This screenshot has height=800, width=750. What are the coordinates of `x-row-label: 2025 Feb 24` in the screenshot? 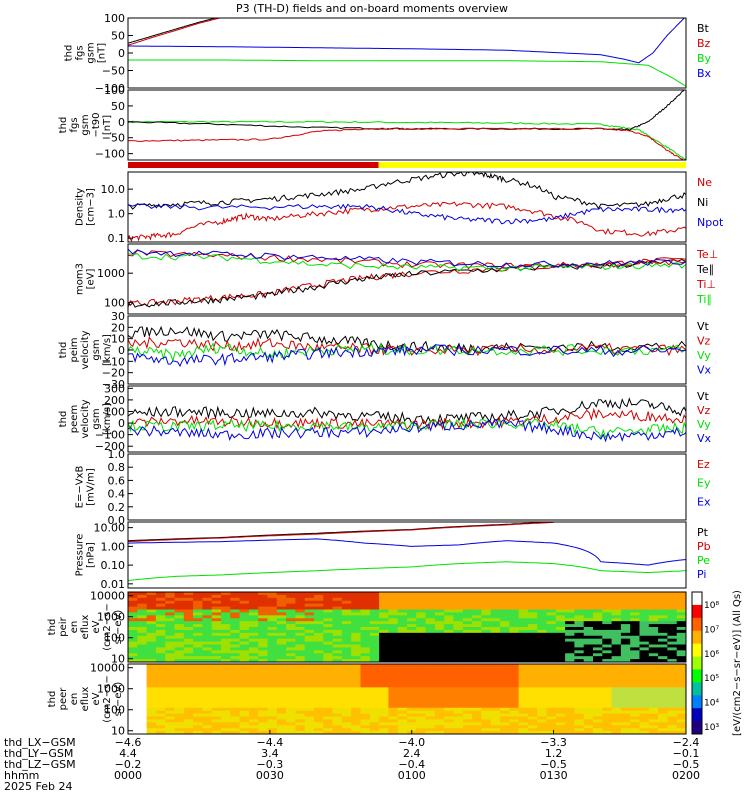 It's located at (38, 786).